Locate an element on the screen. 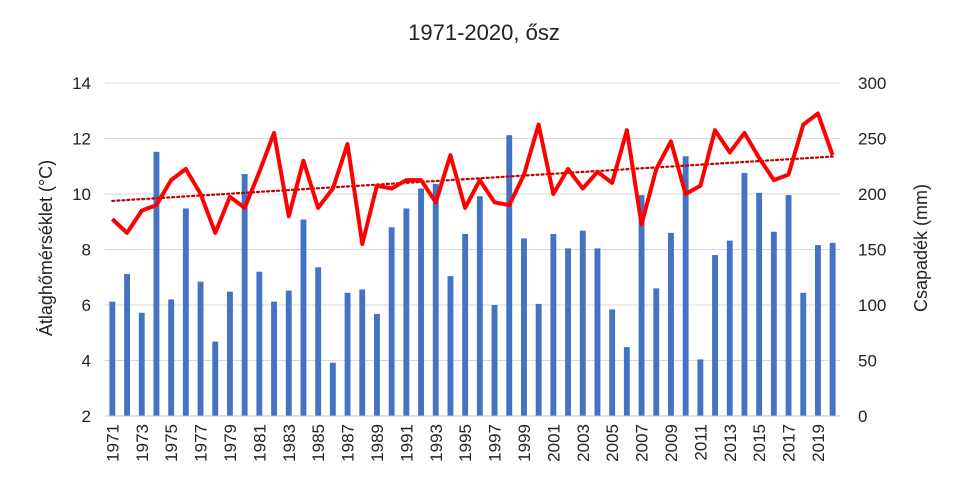  x-tick: 2015 is located at coordinates (759, 443).